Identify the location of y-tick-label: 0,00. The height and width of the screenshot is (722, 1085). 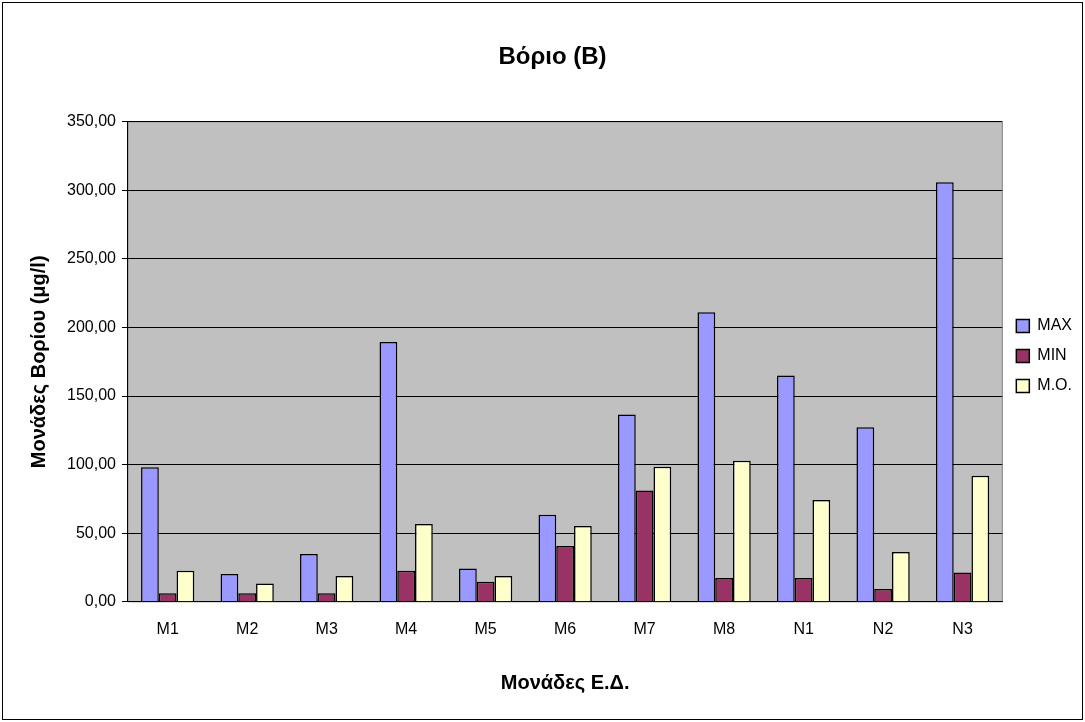
(100, 601).